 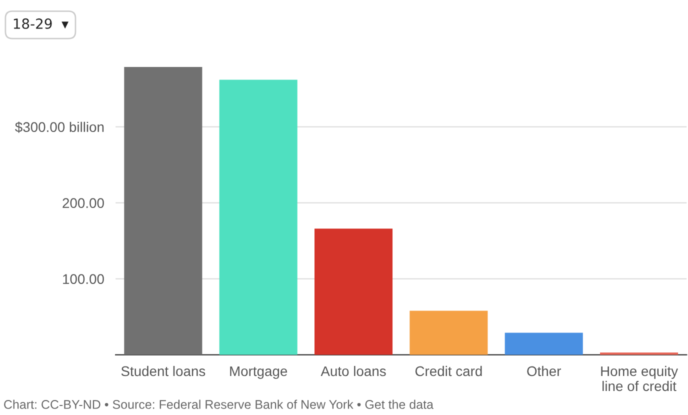 What do you see at coordinates (163, 371) in the screenshot?
I see `x-tick-label: Student loans` at bounding box center [163, 371].